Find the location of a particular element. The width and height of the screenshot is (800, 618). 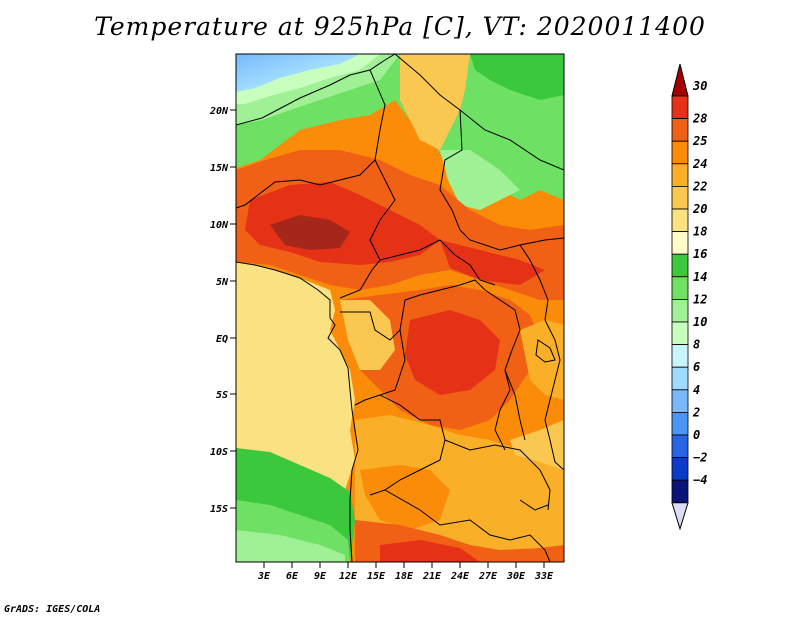

lon-label: 30E is located at coordinates (516, 576).